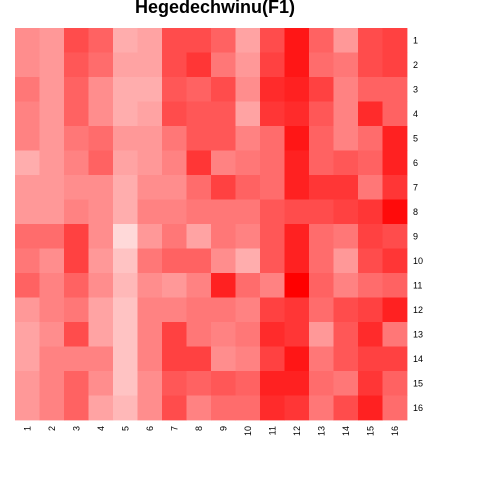 This screenshot has height=480, width=480. What do you see at coordinates (76, 428) in the screenshot?
I see `column-label: 3` at bounding box center [76, 428].